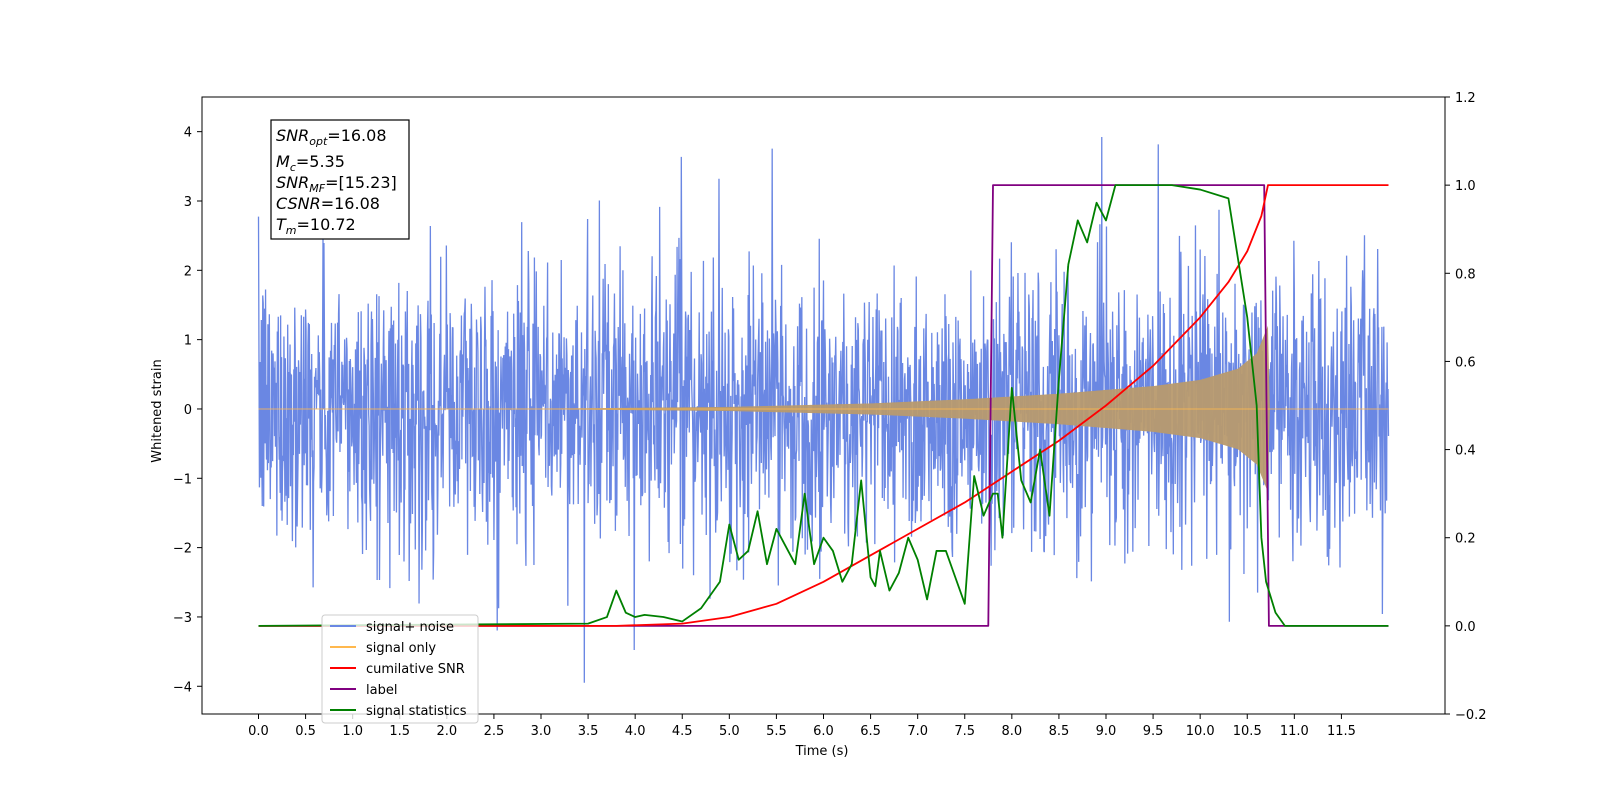 The image size is (1600, 800). I want to click on y-right-tick-label: 0.8, so click(1465, 274).